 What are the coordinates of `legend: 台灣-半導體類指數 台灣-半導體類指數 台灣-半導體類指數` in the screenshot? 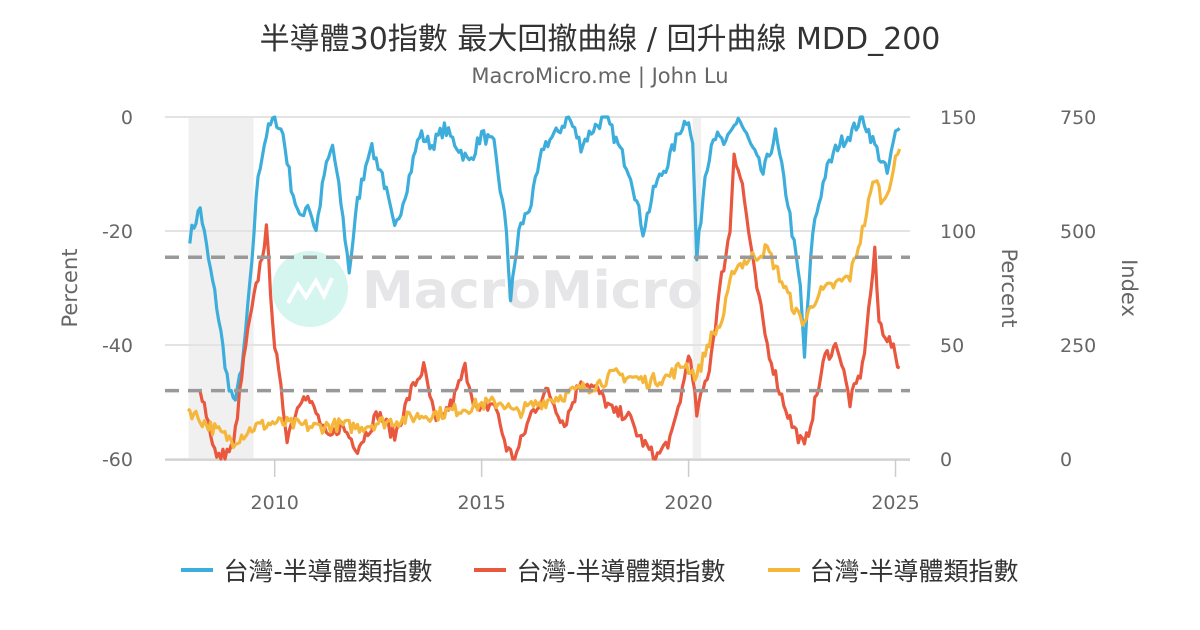 It's located at (600, 570).